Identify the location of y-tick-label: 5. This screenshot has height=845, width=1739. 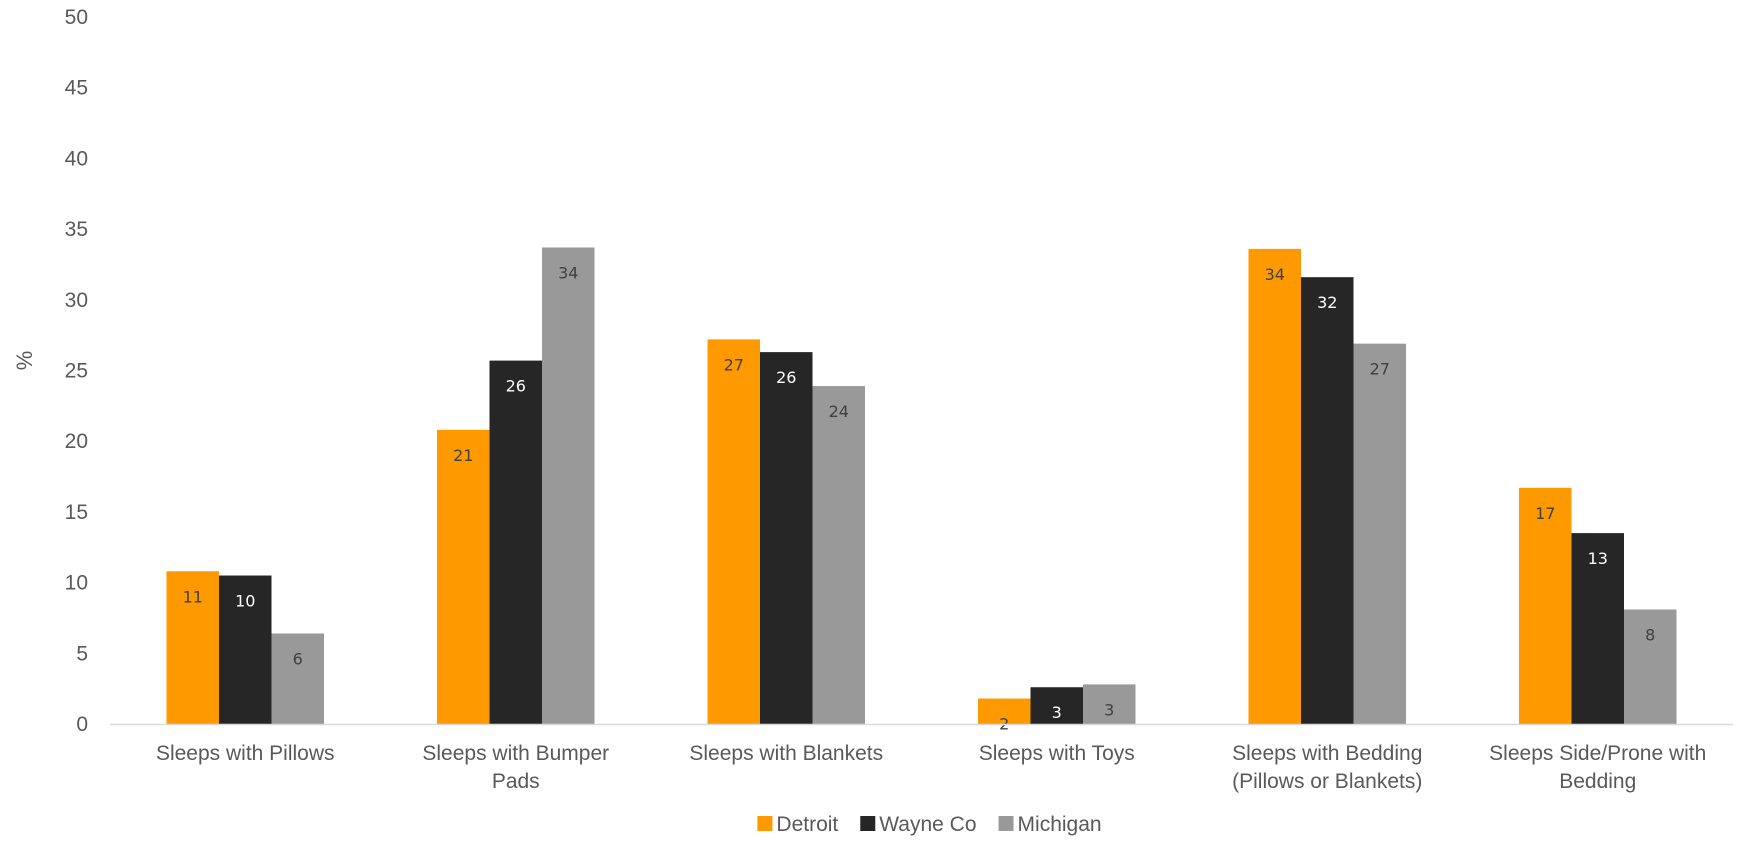
(82, 653).